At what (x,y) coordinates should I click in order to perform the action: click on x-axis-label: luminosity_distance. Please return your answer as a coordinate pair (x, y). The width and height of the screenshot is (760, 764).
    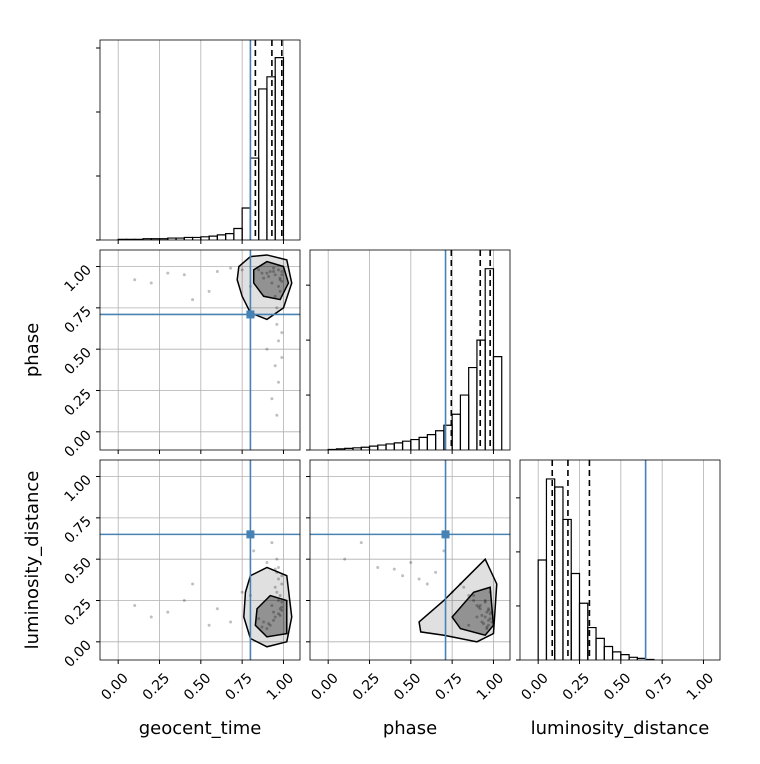
    Looking at the image, I should click on (620, 728).